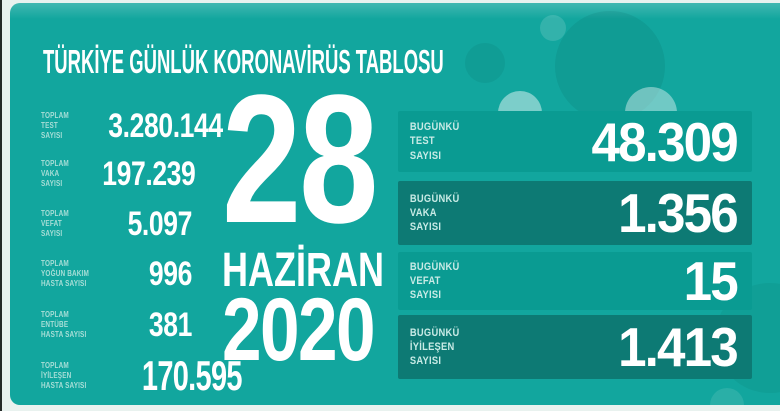 This screenshot has height=411, width=780. I want to click on total-label: TOPLAM İYİLEŞEN HASTA SAYISI, so click(63, 376).